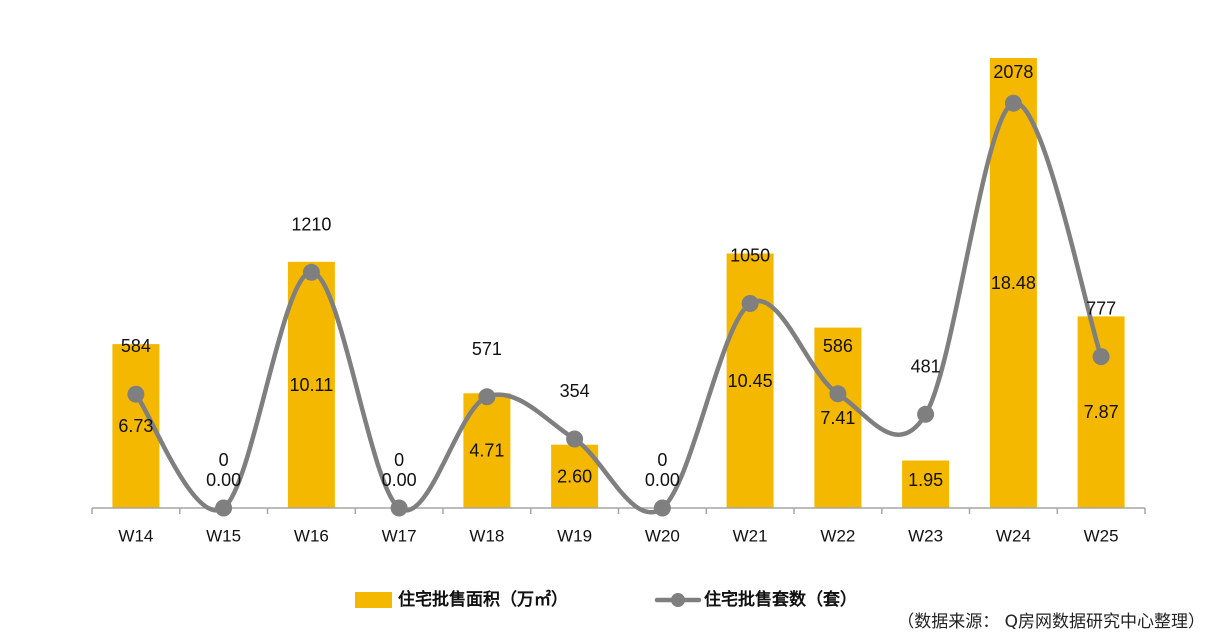 This screenshot has height=641, width=1219. I want to click on legend-swatch-bar-icon, so click(373, 600).